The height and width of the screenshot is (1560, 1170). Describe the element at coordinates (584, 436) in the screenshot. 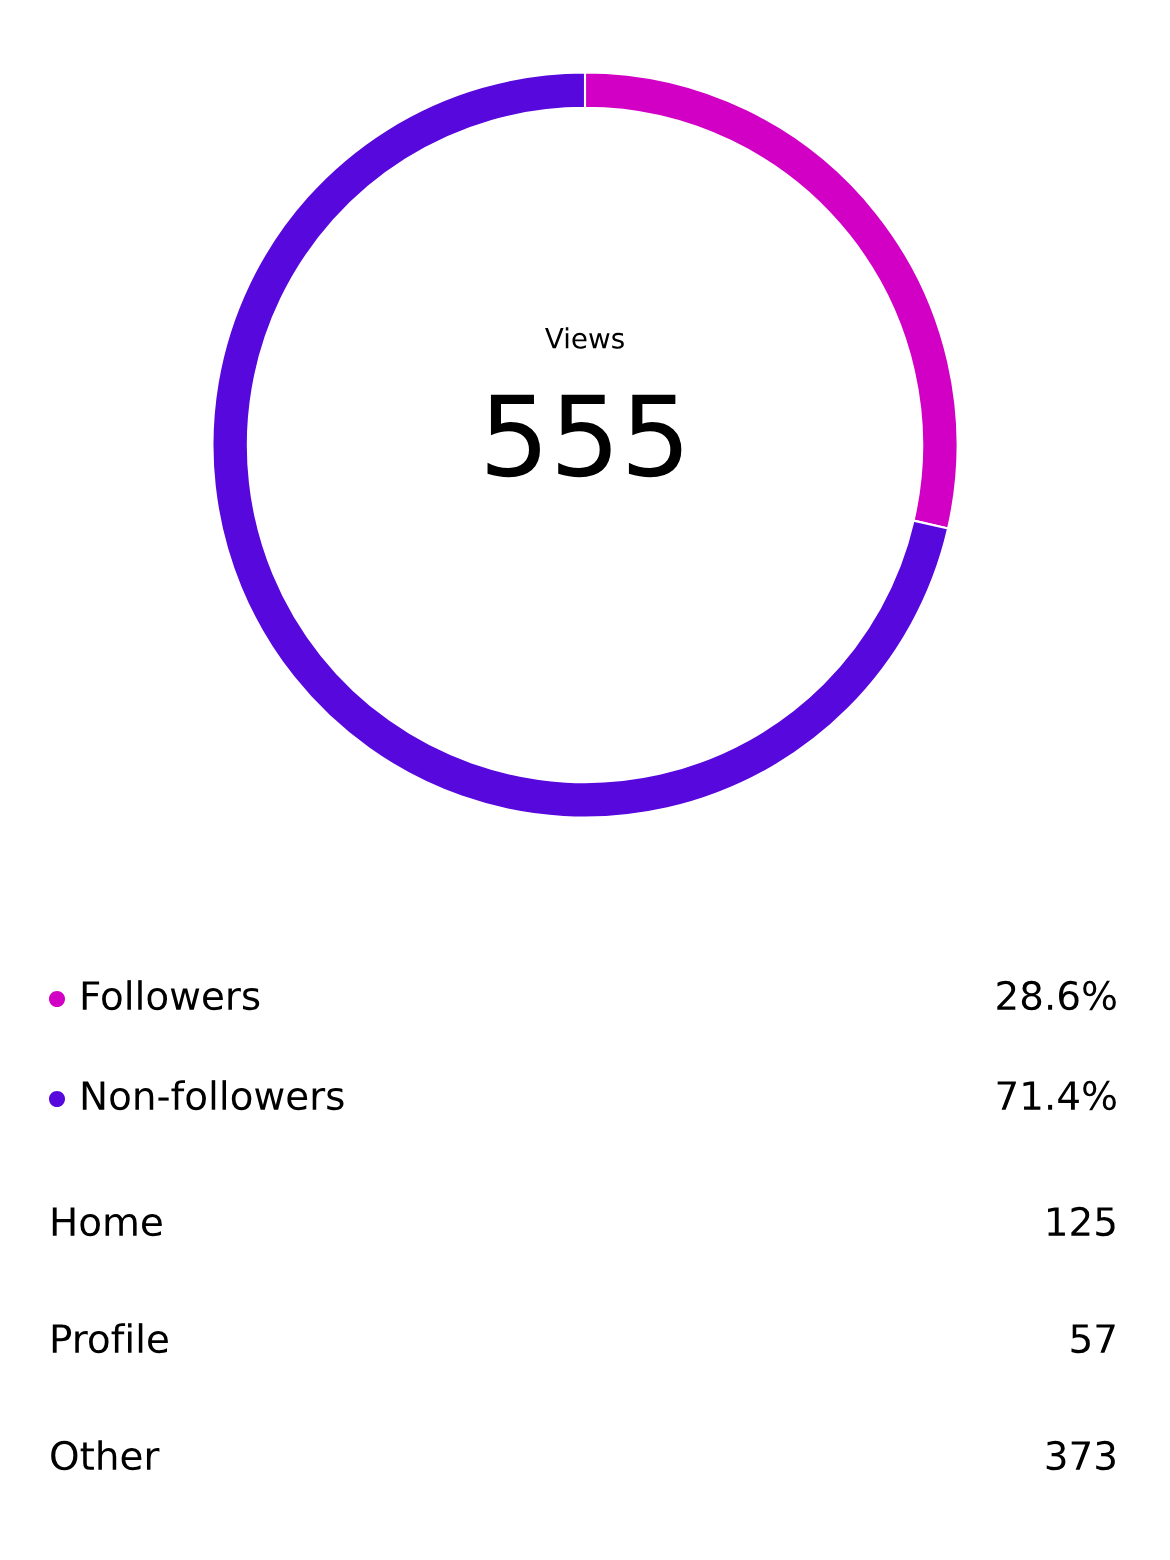

I see `text: 555` at that location.